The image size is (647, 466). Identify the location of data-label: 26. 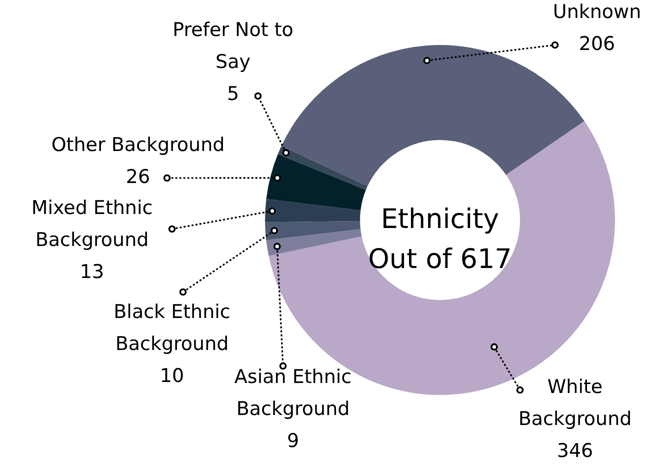
(138, 177).